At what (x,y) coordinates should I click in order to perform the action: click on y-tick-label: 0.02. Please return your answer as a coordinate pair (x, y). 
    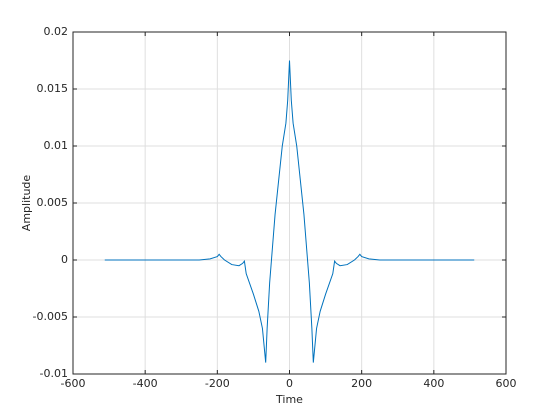
    Looking at the image, I should click on (56, 31).